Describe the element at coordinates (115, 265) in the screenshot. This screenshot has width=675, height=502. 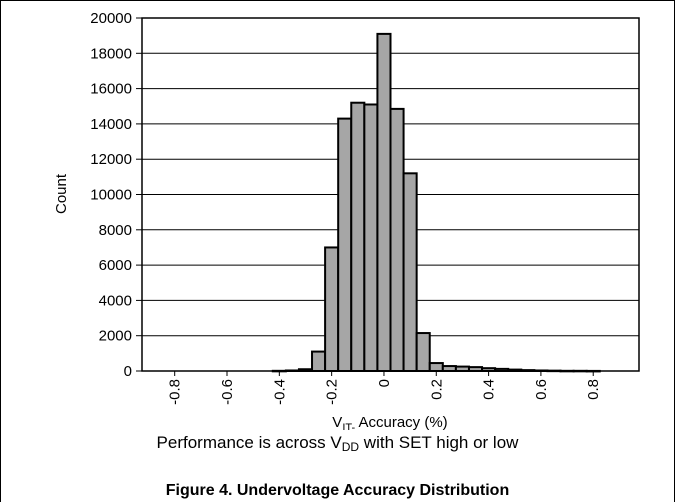
I see `y-tick-label: 6000` at that location.